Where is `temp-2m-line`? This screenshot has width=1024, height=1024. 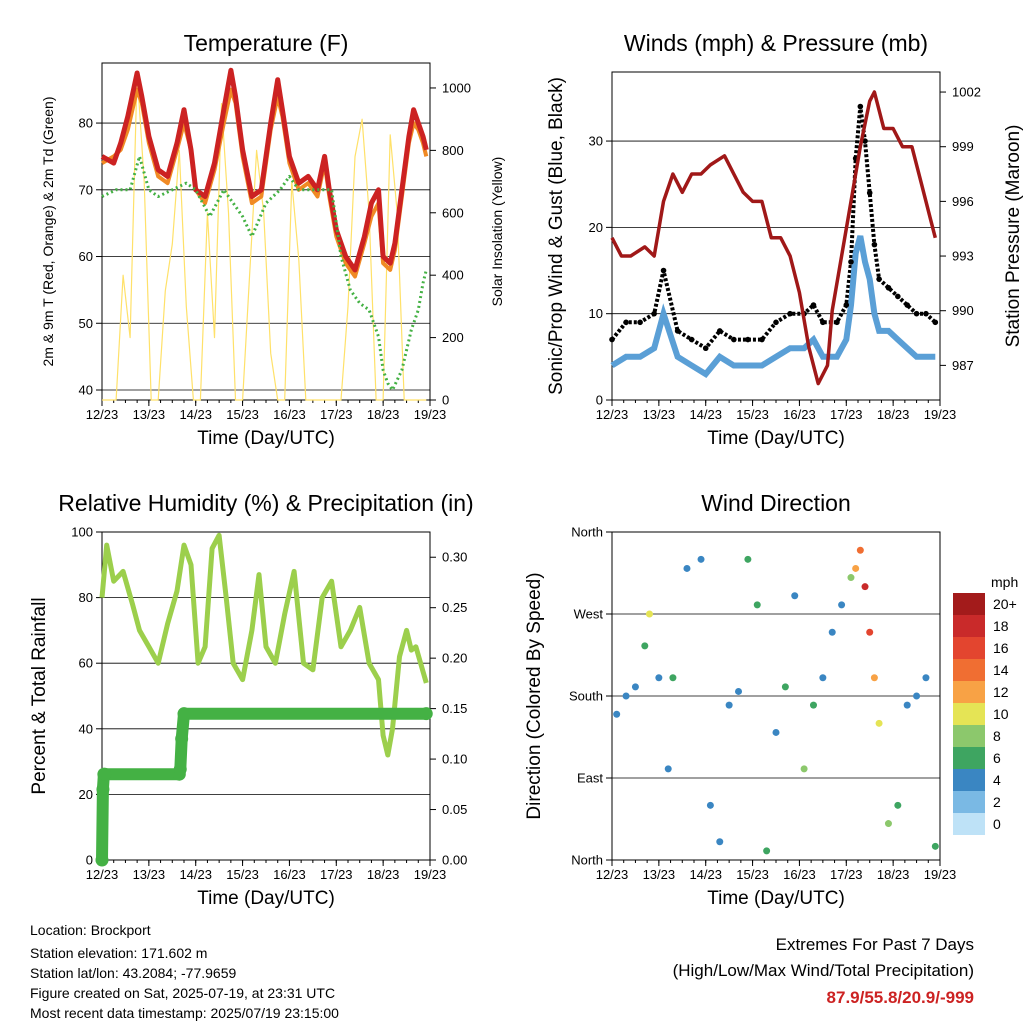 temp-2m-line is located at coordinates (264, 170).